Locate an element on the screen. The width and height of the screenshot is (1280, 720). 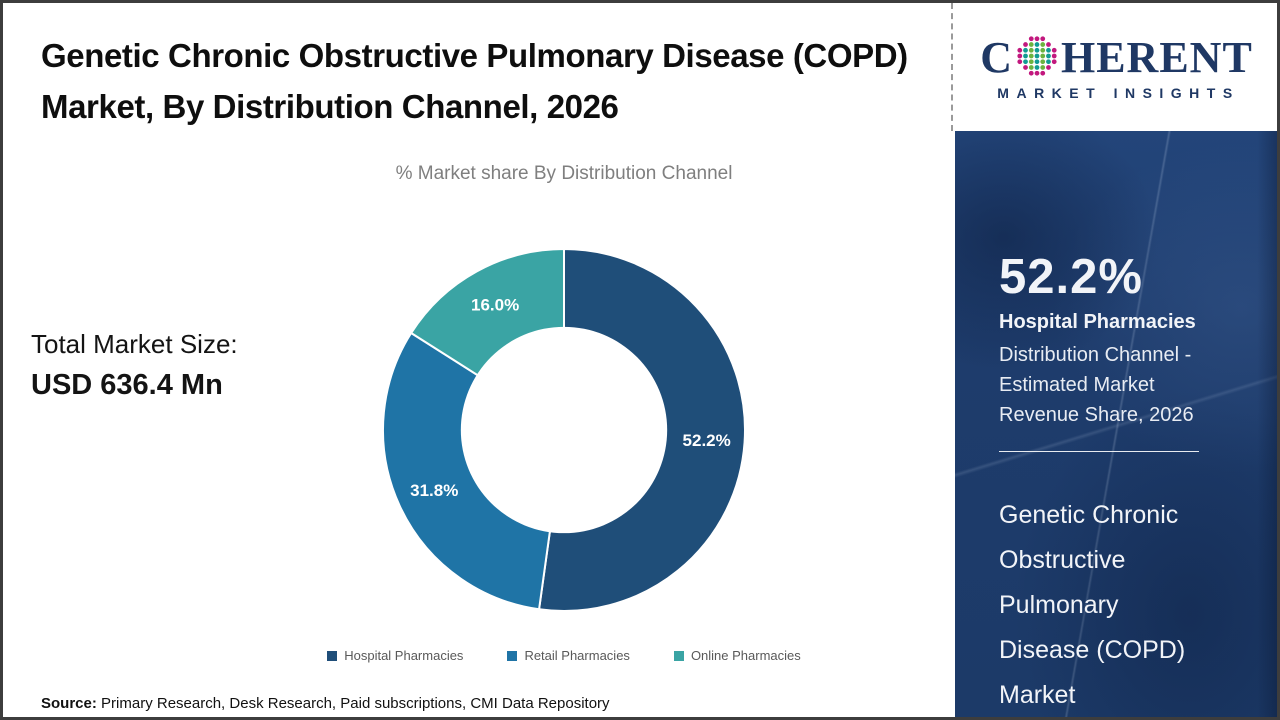
chart-subtitle: % Market share By Distribution Channel is located at coordinates (564, 173).